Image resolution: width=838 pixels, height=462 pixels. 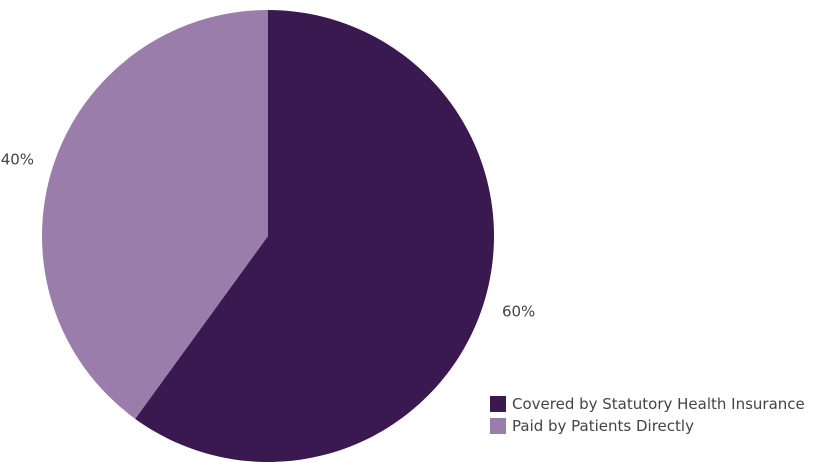 I want to click on legend-swatch-statutory-insurance, so click(x=498, y=404).